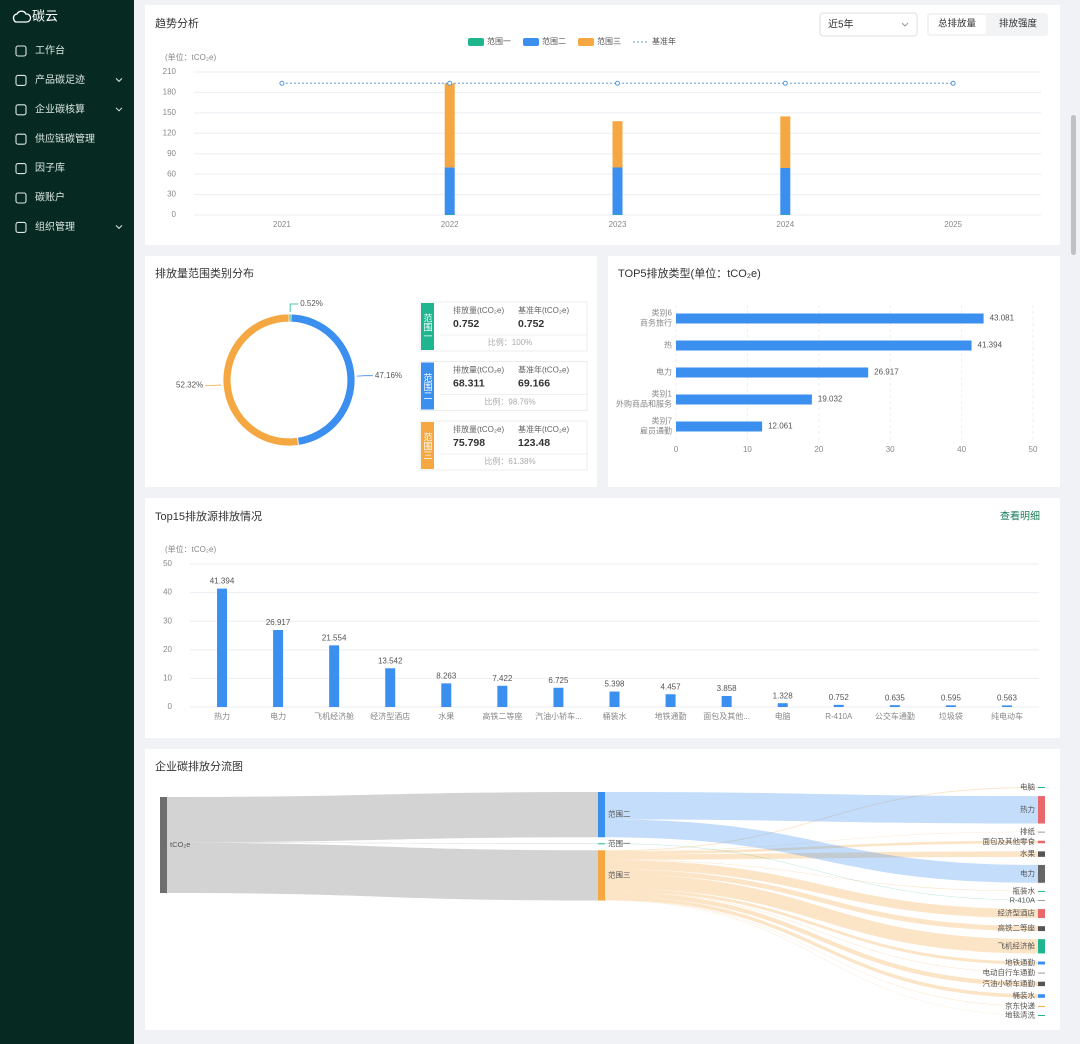  Describe the element at coordinates (644, 404) in the screenshot. I see `y-tick-label: 外购商品和服务` at that location.